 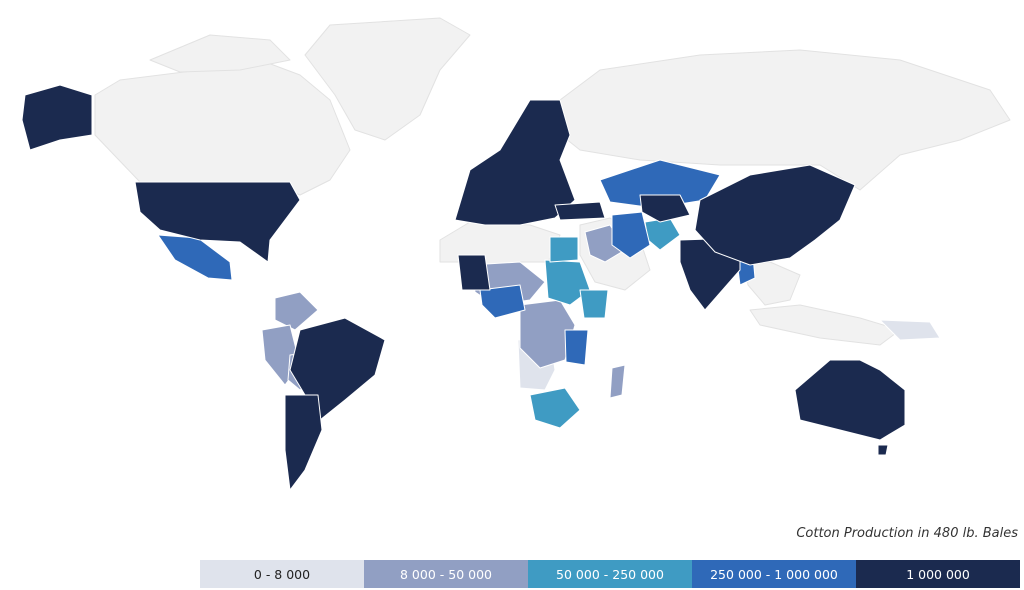 I want to click on legend-item-bin-3: 250 000 - 1 000 000, so click(x=774, y=574).